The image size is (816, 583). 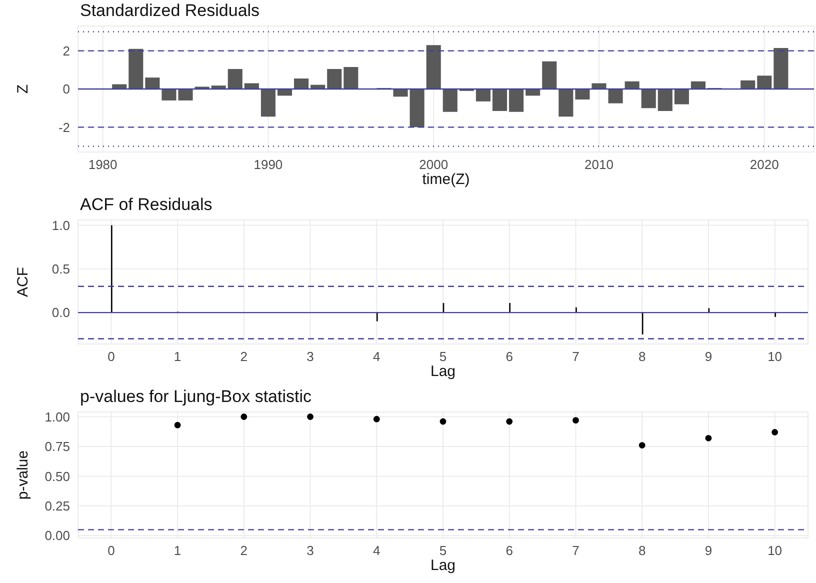 What do you see at coordinates (433, 164) in the screenshot?
I see `x-tick-label: 2000` at bounding box center [433, 164].